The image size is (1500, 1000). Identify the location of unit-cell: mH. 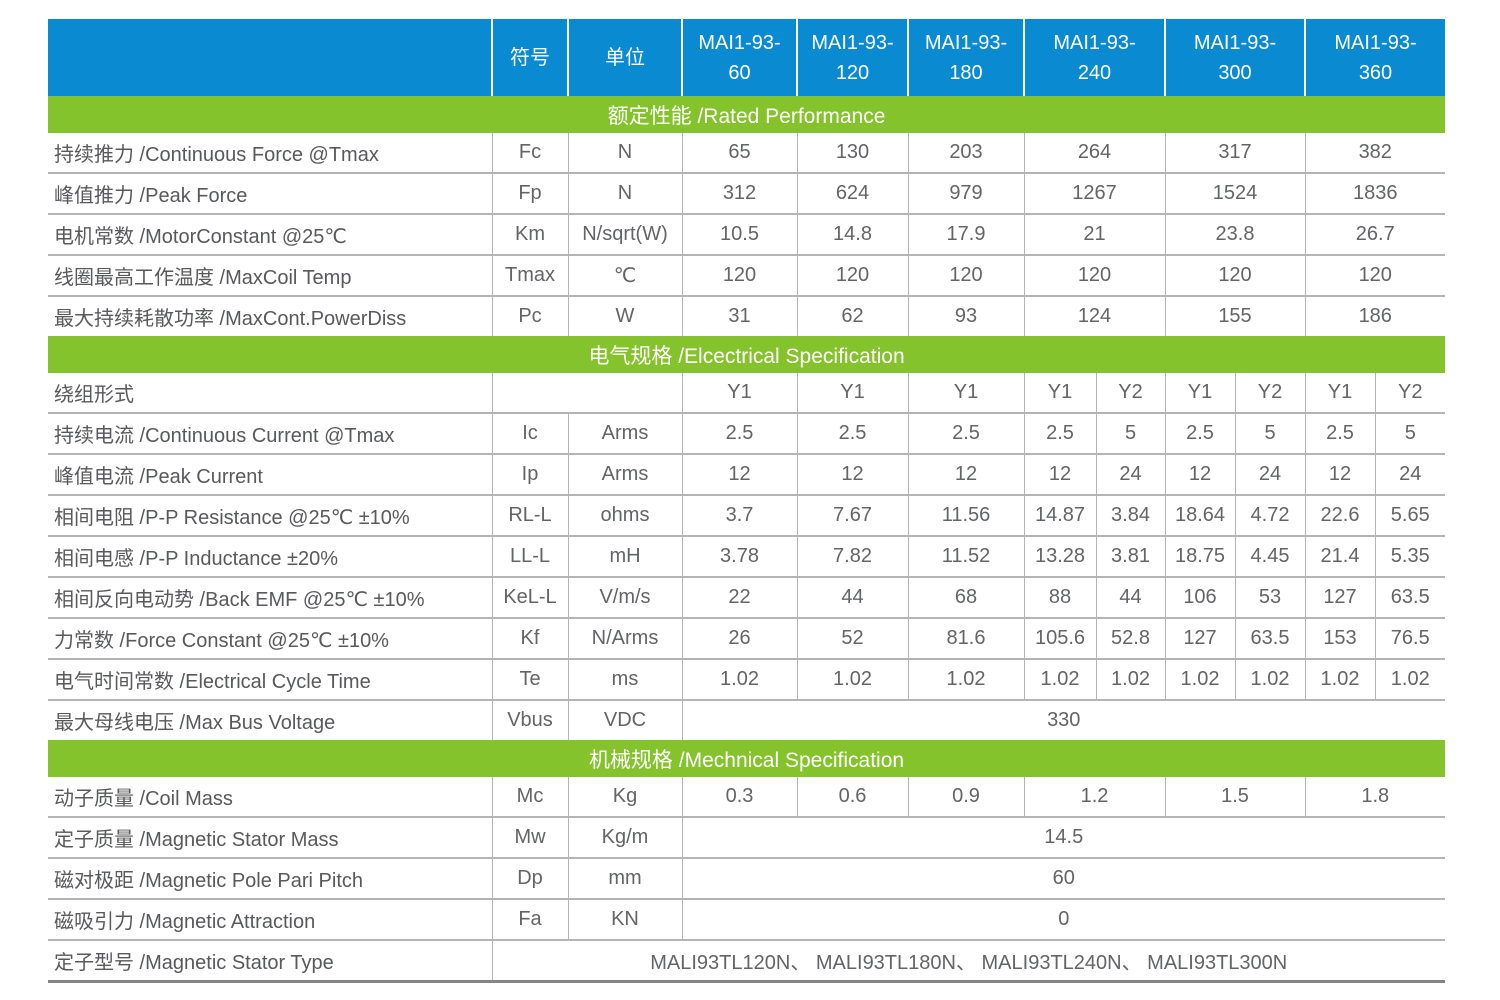
(625, 556).